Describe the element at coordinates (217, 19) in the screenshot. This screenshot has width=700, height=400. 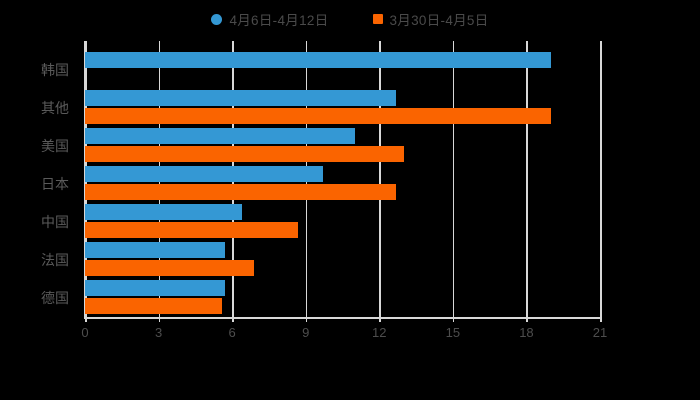
I see `legend-dot-icon` at that location.